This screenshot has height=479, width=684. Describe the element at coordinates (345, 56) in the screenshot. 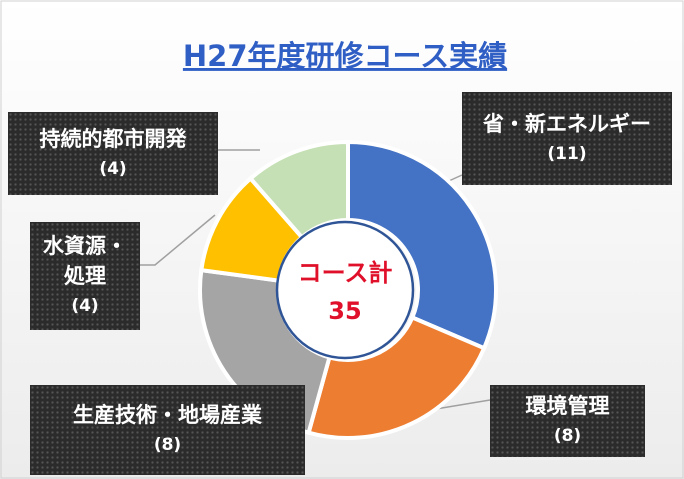

I see `chart-title: H27年度研修コース実績` at that location.